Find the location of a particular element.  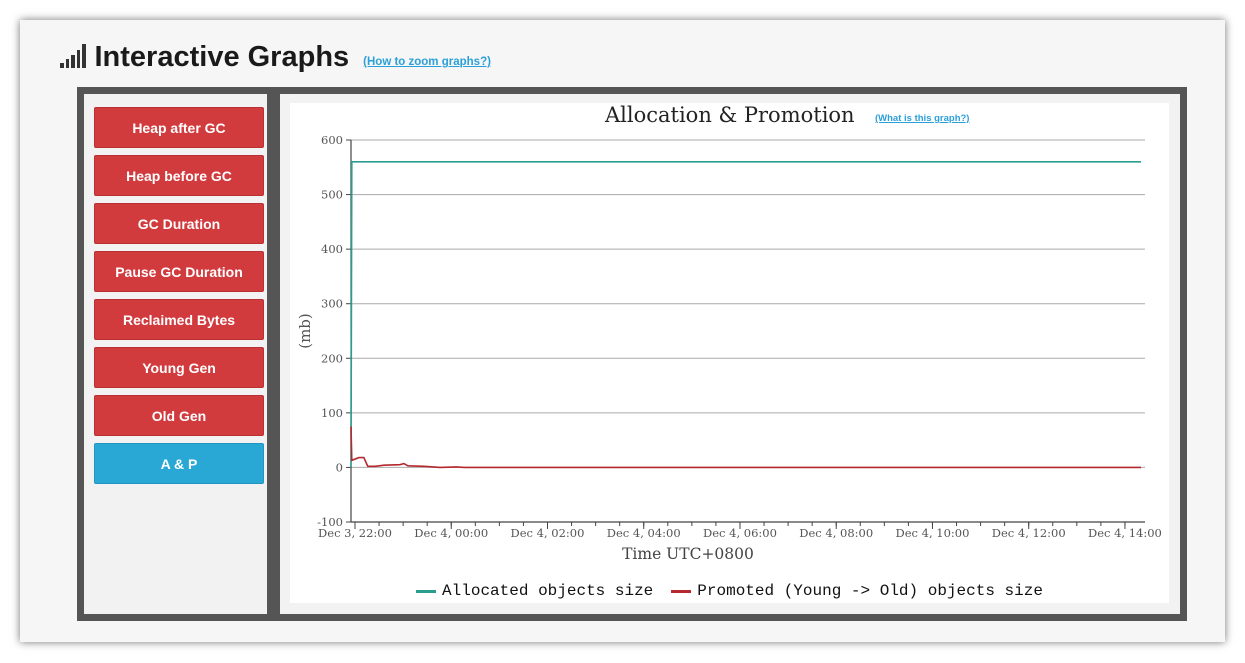

graph-help-link: (What is this graph?) is located at coordinates (922, 118).